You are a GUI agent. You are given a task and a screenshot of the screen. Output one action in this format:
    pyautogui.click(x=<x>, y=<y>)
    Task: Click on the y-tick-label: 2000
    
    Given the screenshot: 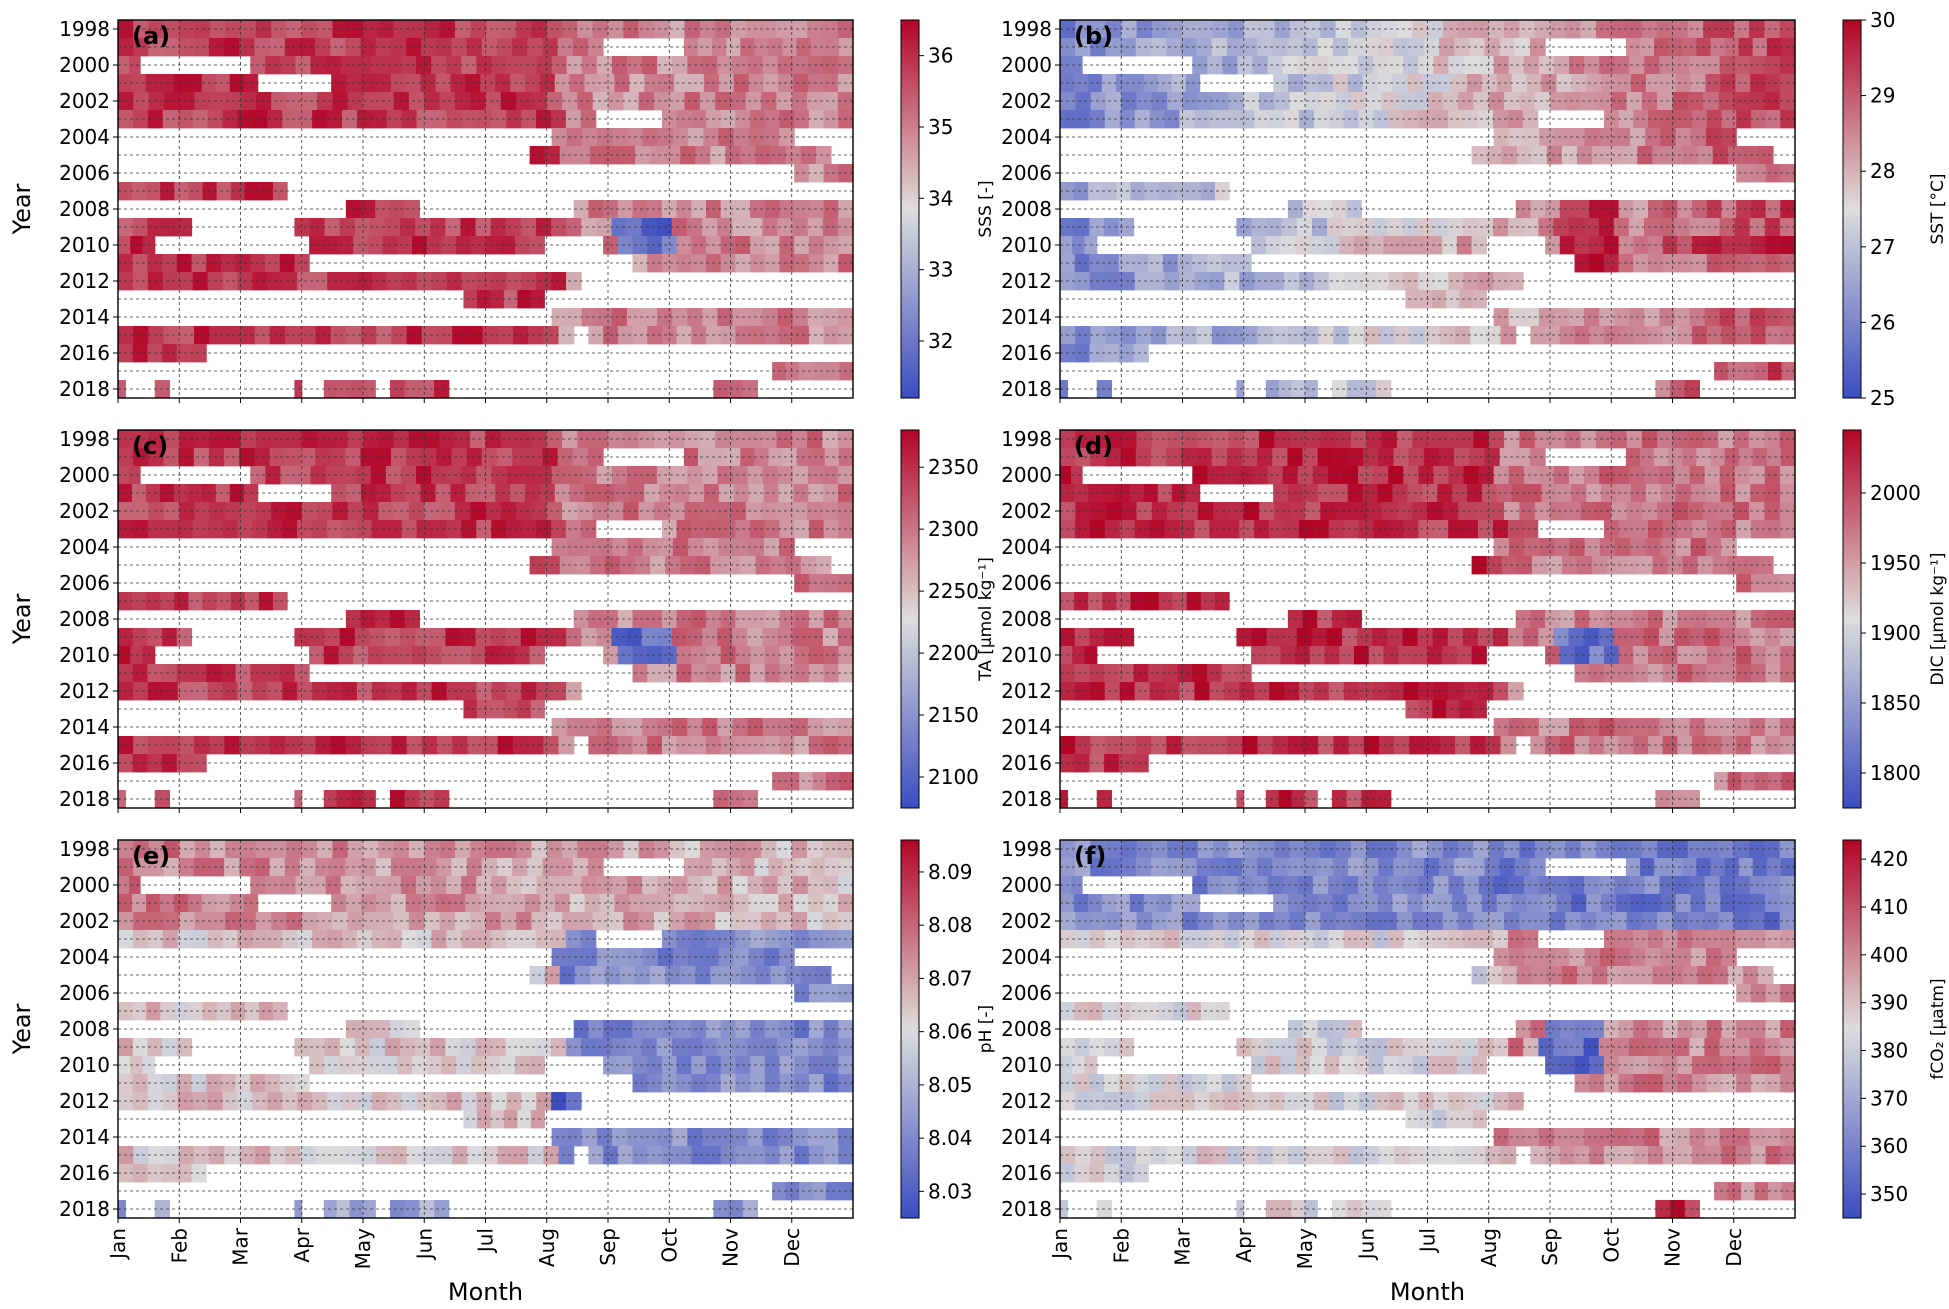 What is the action you would take?
    pyautogui.click(x=1026, y=475)
    